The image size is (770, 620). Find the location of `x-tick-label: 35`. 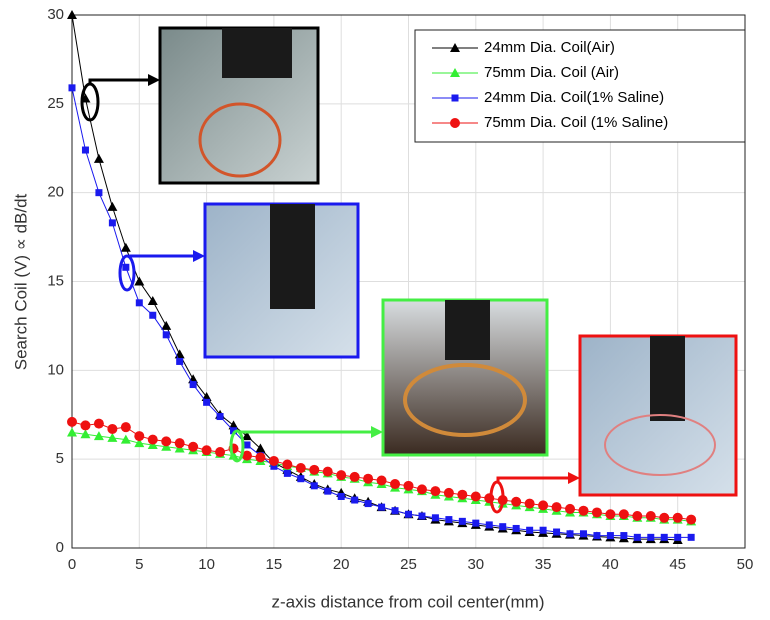

x-tick-label: 35 is located at coordinates (543, 564).